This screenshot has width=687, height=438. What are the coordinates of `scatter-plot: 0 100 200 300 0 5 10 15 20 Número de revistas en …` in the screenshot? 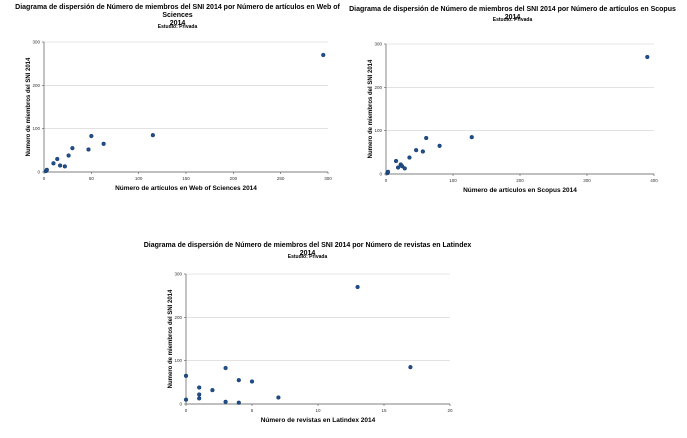 It's located at (310, 348).